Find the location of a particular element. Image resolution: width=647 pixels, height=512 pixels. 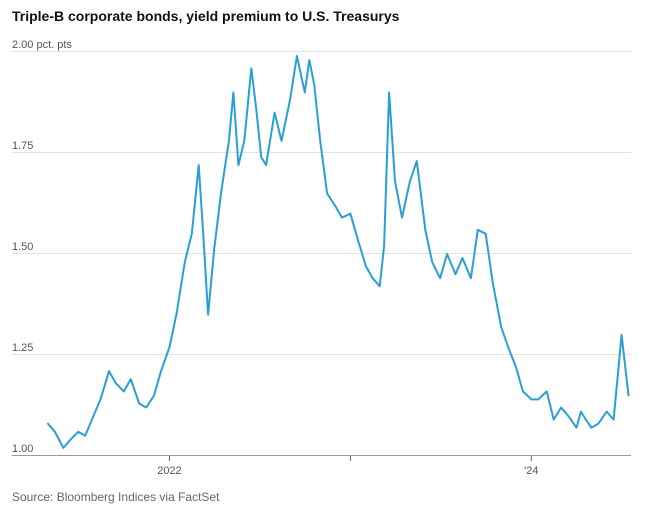

x-tick-label: 2022 is located at coordinates (169, 471).